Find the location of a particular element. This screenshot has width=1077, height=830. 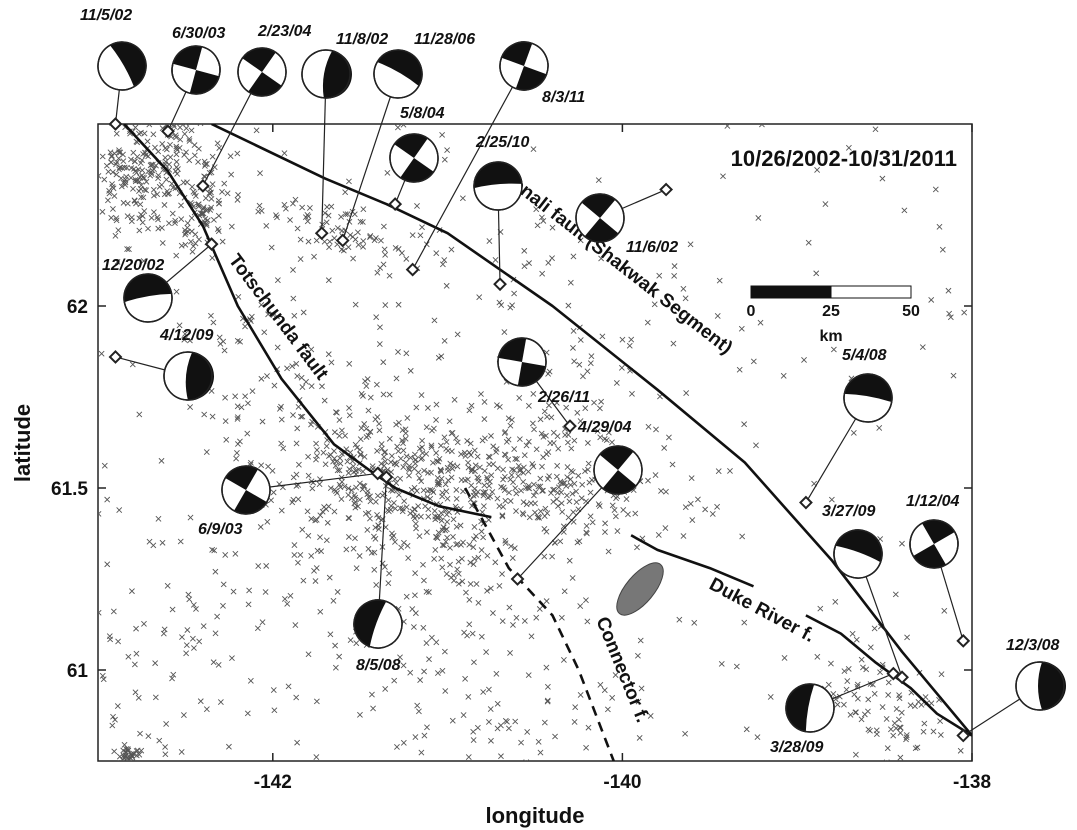

fault-label-duke-river: Duke River f. is located at coordinates (762, 610).